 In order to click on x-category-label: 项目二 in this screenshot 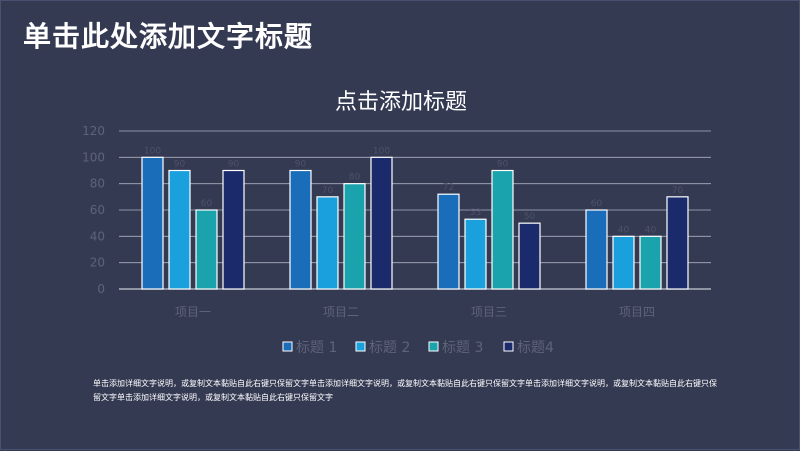, I will do `click(341, 312)`.